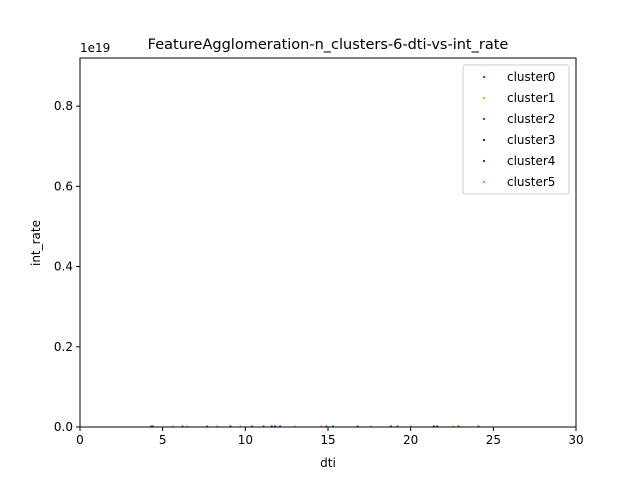 The height and width of the screenshot is (480, 640). Describe the element at coordinates (484, 161) in the screenshot. I see `legend-marker-cluster4` at that location.